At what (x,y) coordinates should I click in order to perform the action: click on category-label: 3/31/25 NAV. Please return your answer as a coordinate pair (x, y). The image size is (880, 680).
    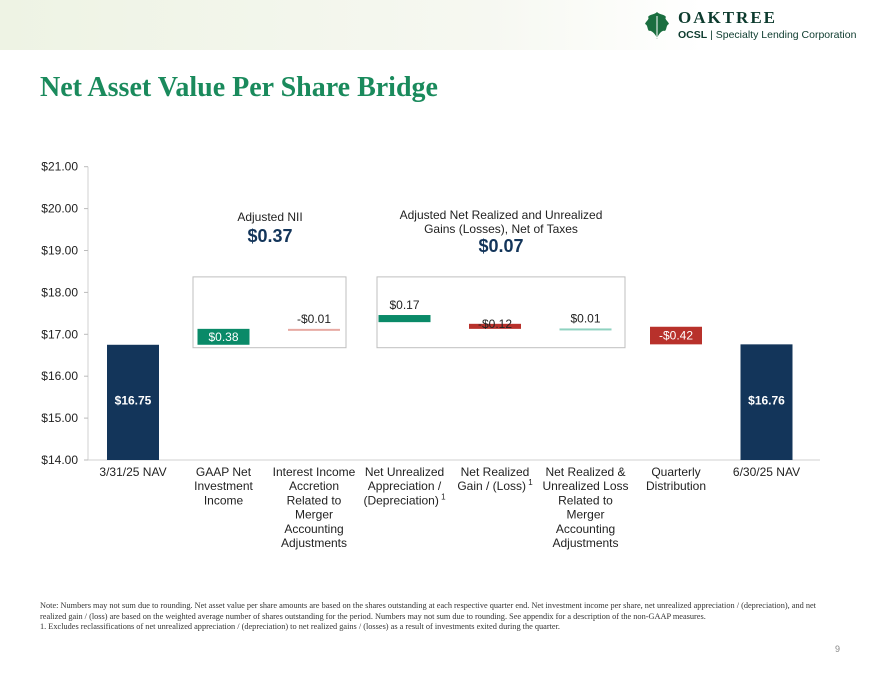
    Looking at the image, I should click on (132, 472).